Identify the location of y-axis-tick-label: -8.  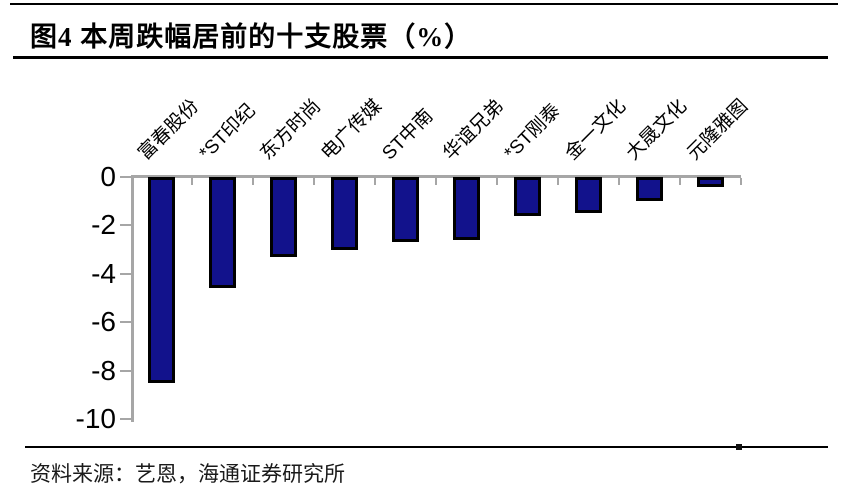
(103, 370).